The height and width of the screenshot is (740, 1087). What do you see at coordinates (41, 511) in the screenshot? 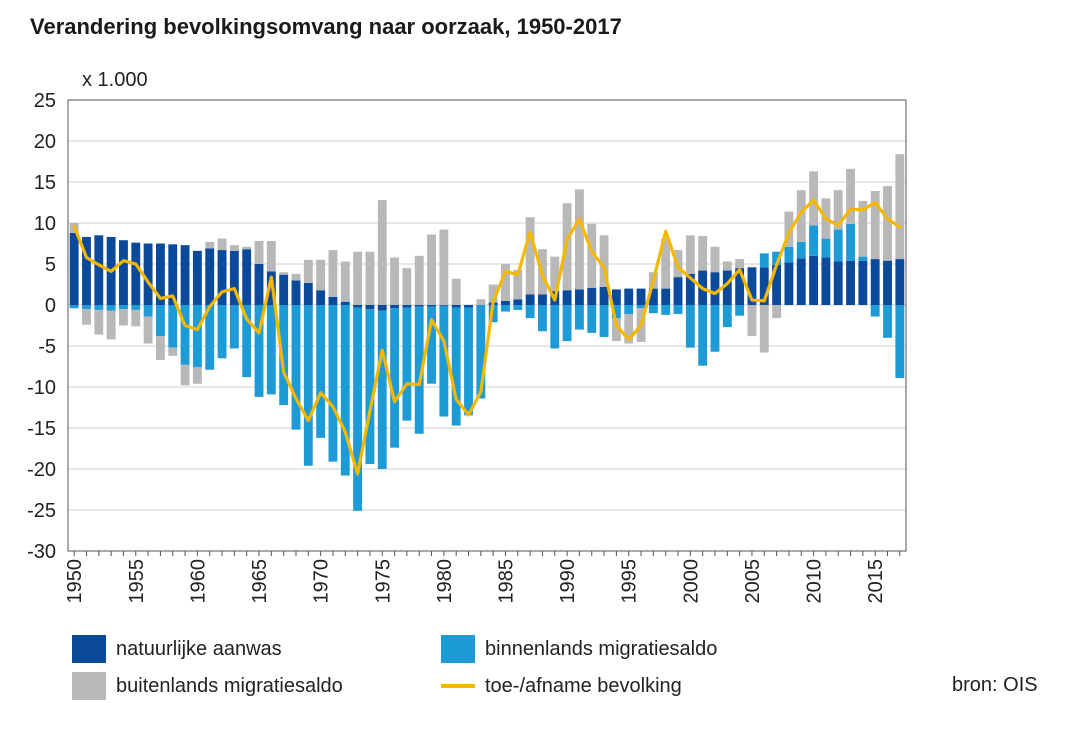
I see `y-tick-label: -25` at bounding box center [41, 511].